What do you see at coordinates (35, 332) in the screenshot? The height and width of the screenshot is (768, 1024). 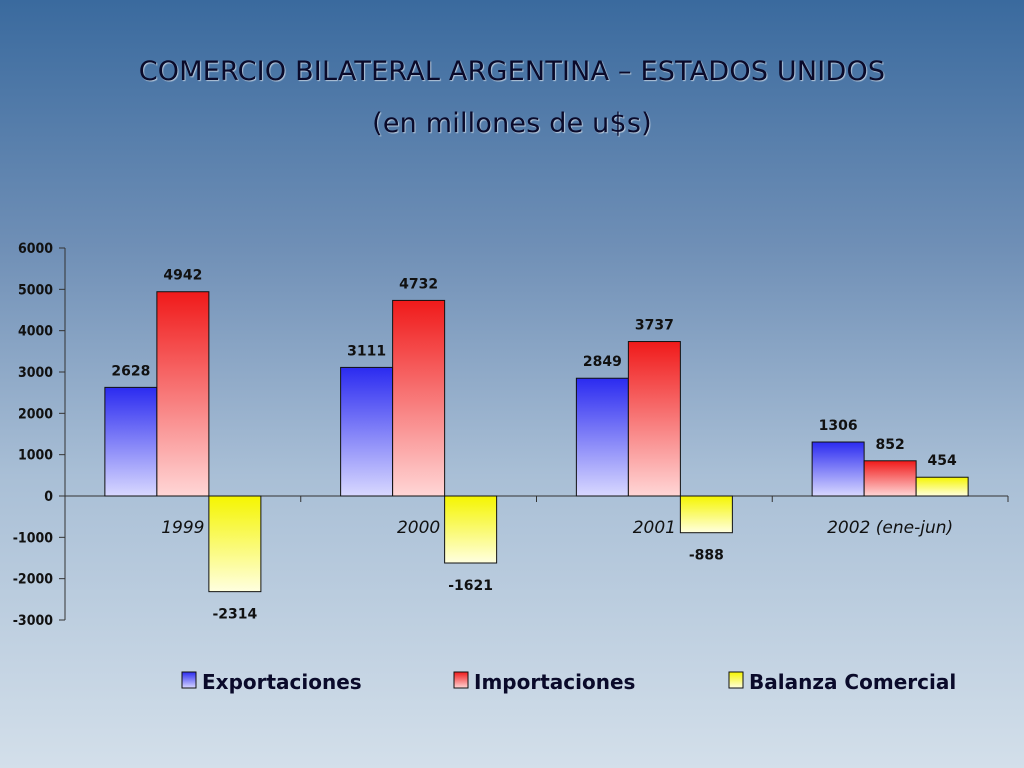 I see `y-tick-label: 4000` at bounding box center [35, 332].